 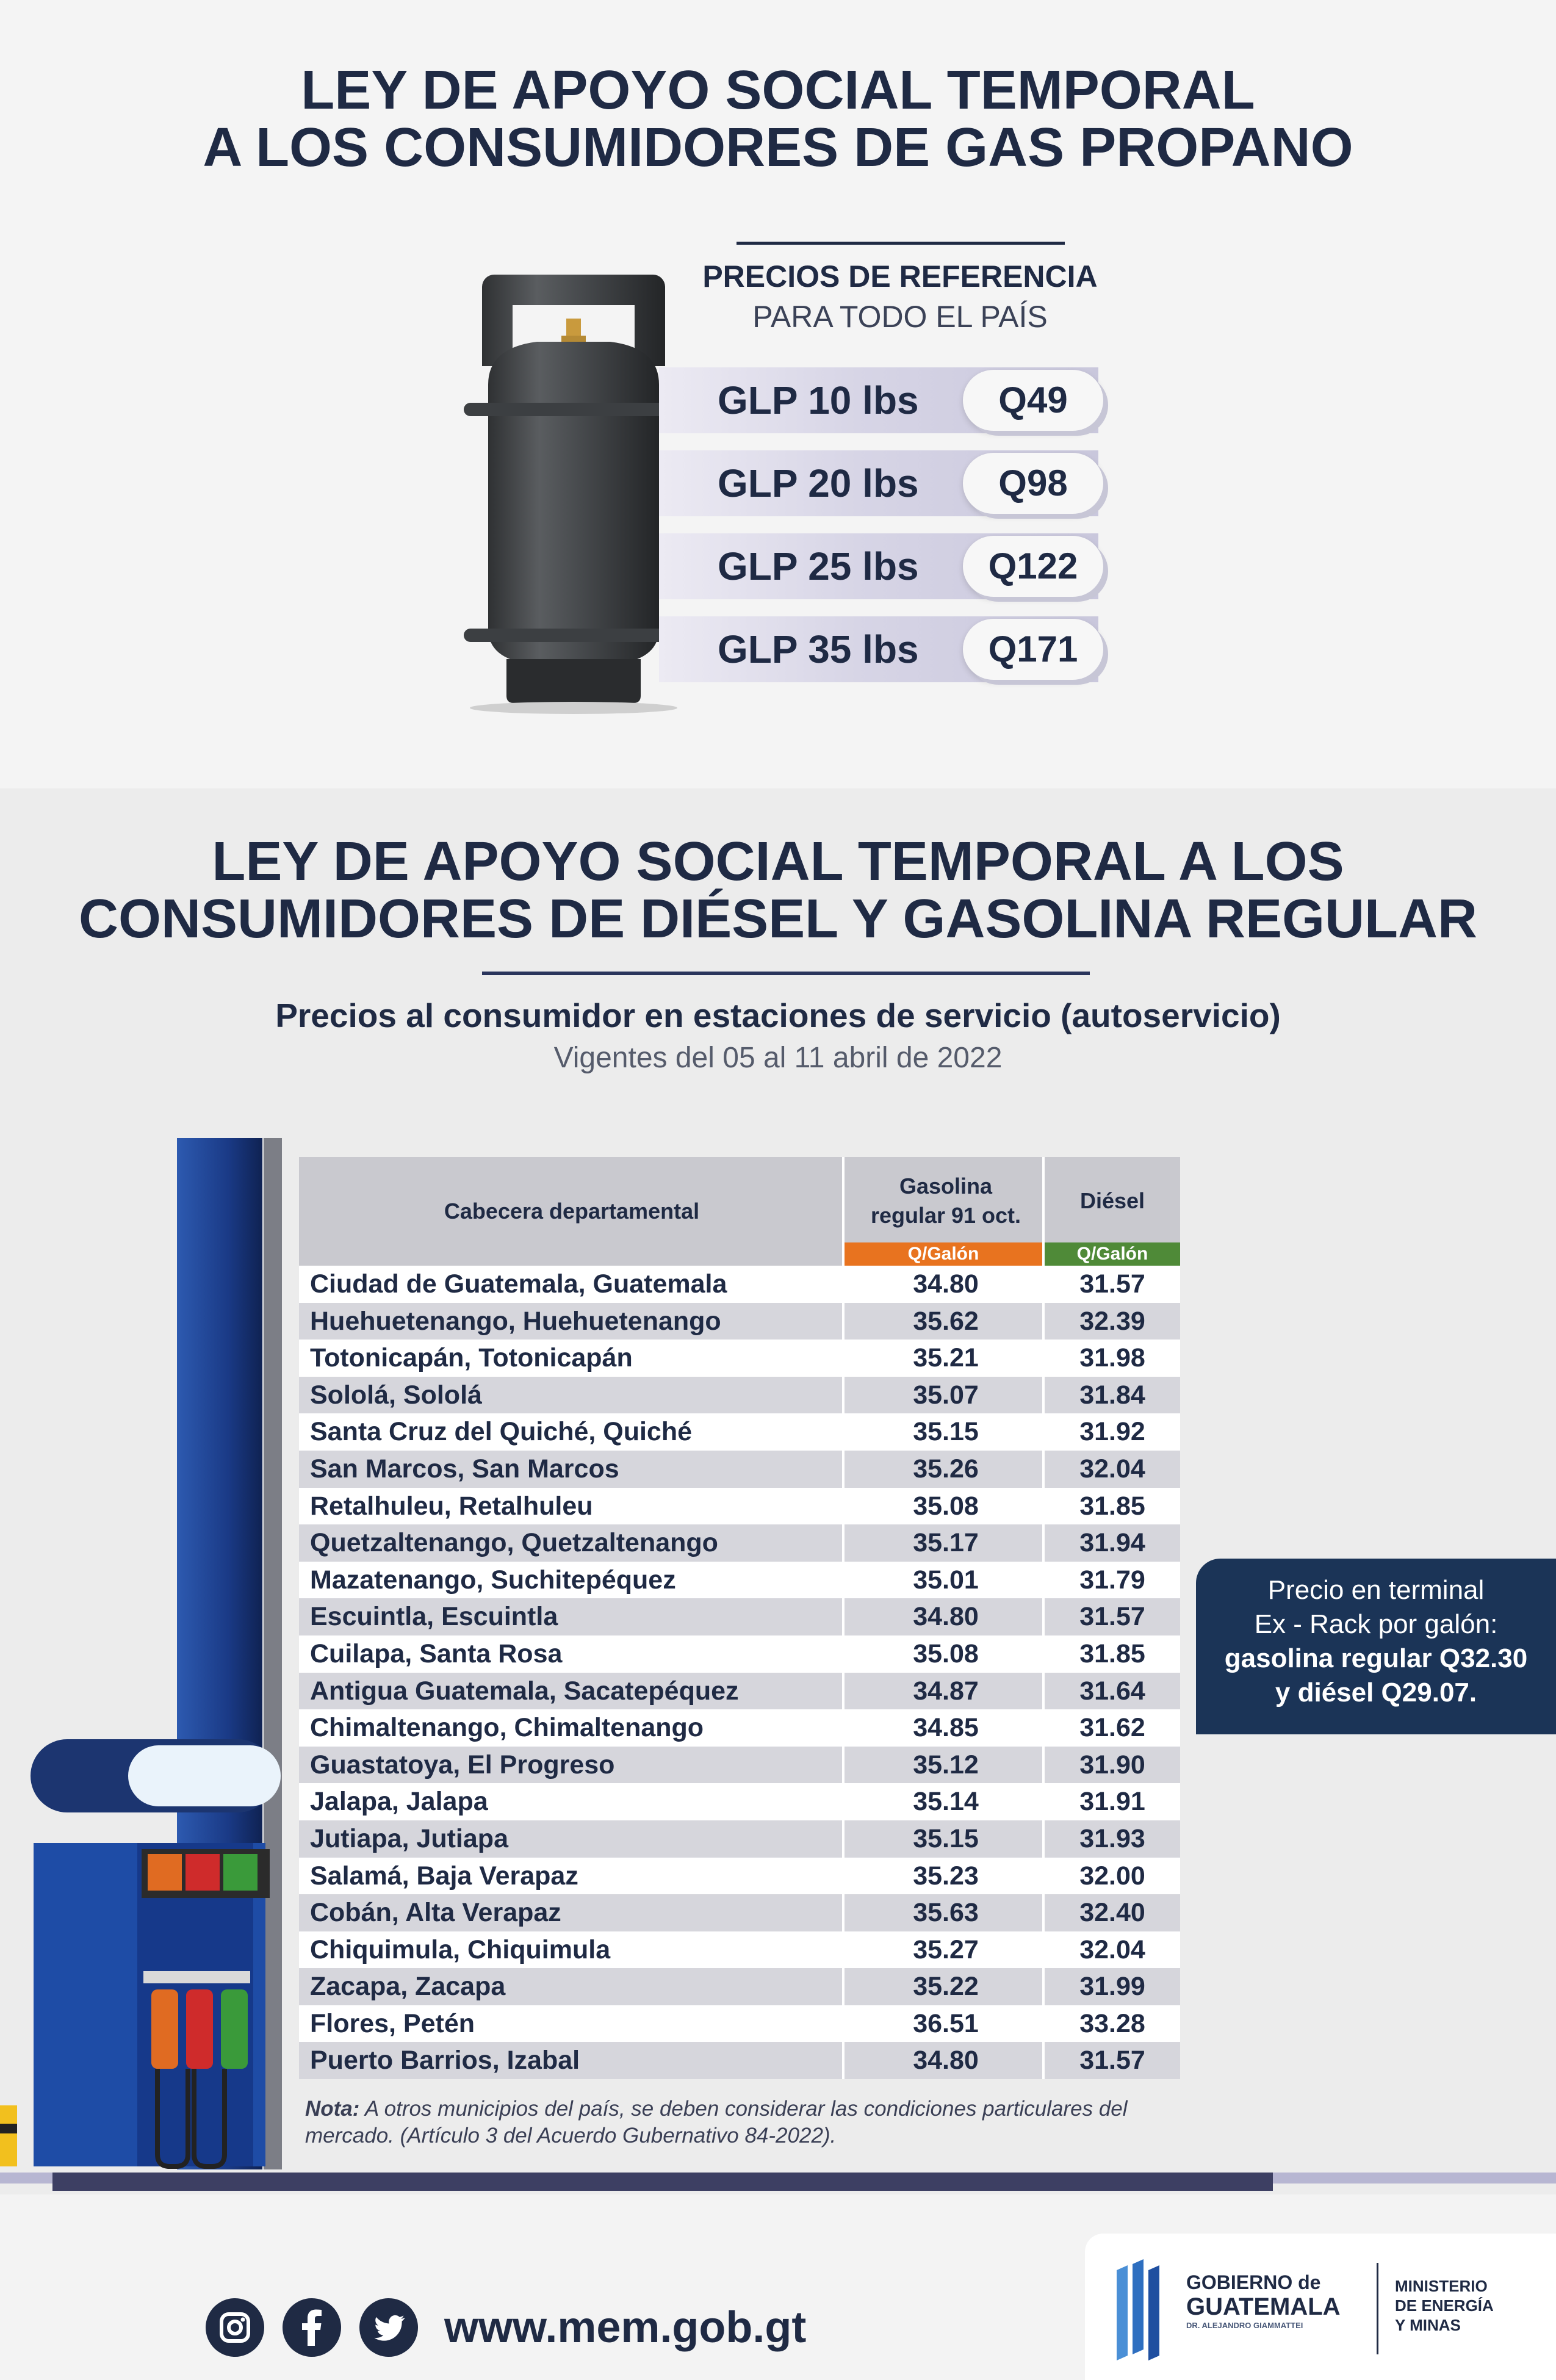 What do you see at coordinates (235, 2327) in the screenshot?
I see `instagram-icon` at bounding box center [235, 2327].